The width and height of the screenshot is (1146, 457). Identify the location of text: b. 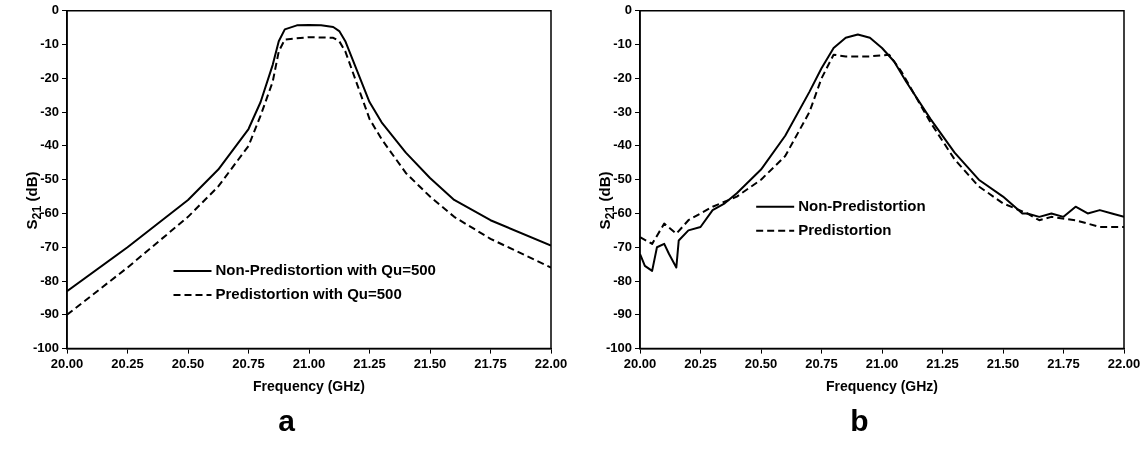
(859, 421).